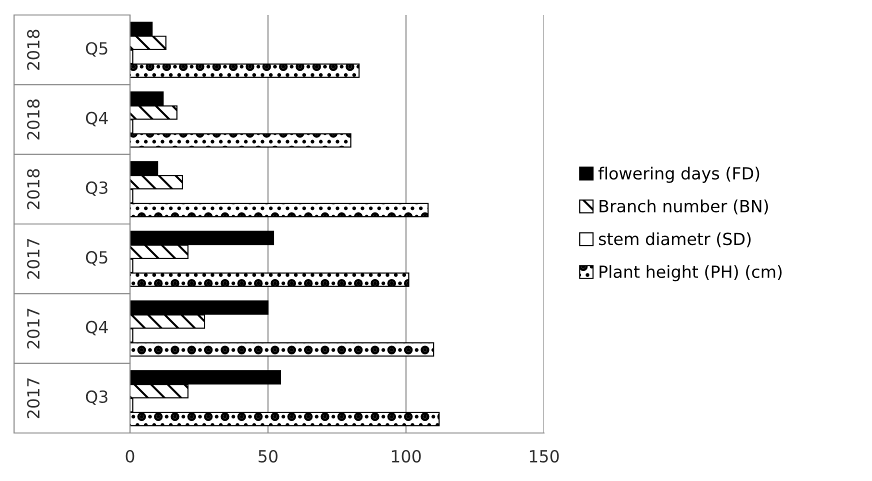 This screenshot has height=481, width=872. Describe the element at coordinates (67, 328) in the screenshot. I see `category-label: 2017 Q4` at that location.